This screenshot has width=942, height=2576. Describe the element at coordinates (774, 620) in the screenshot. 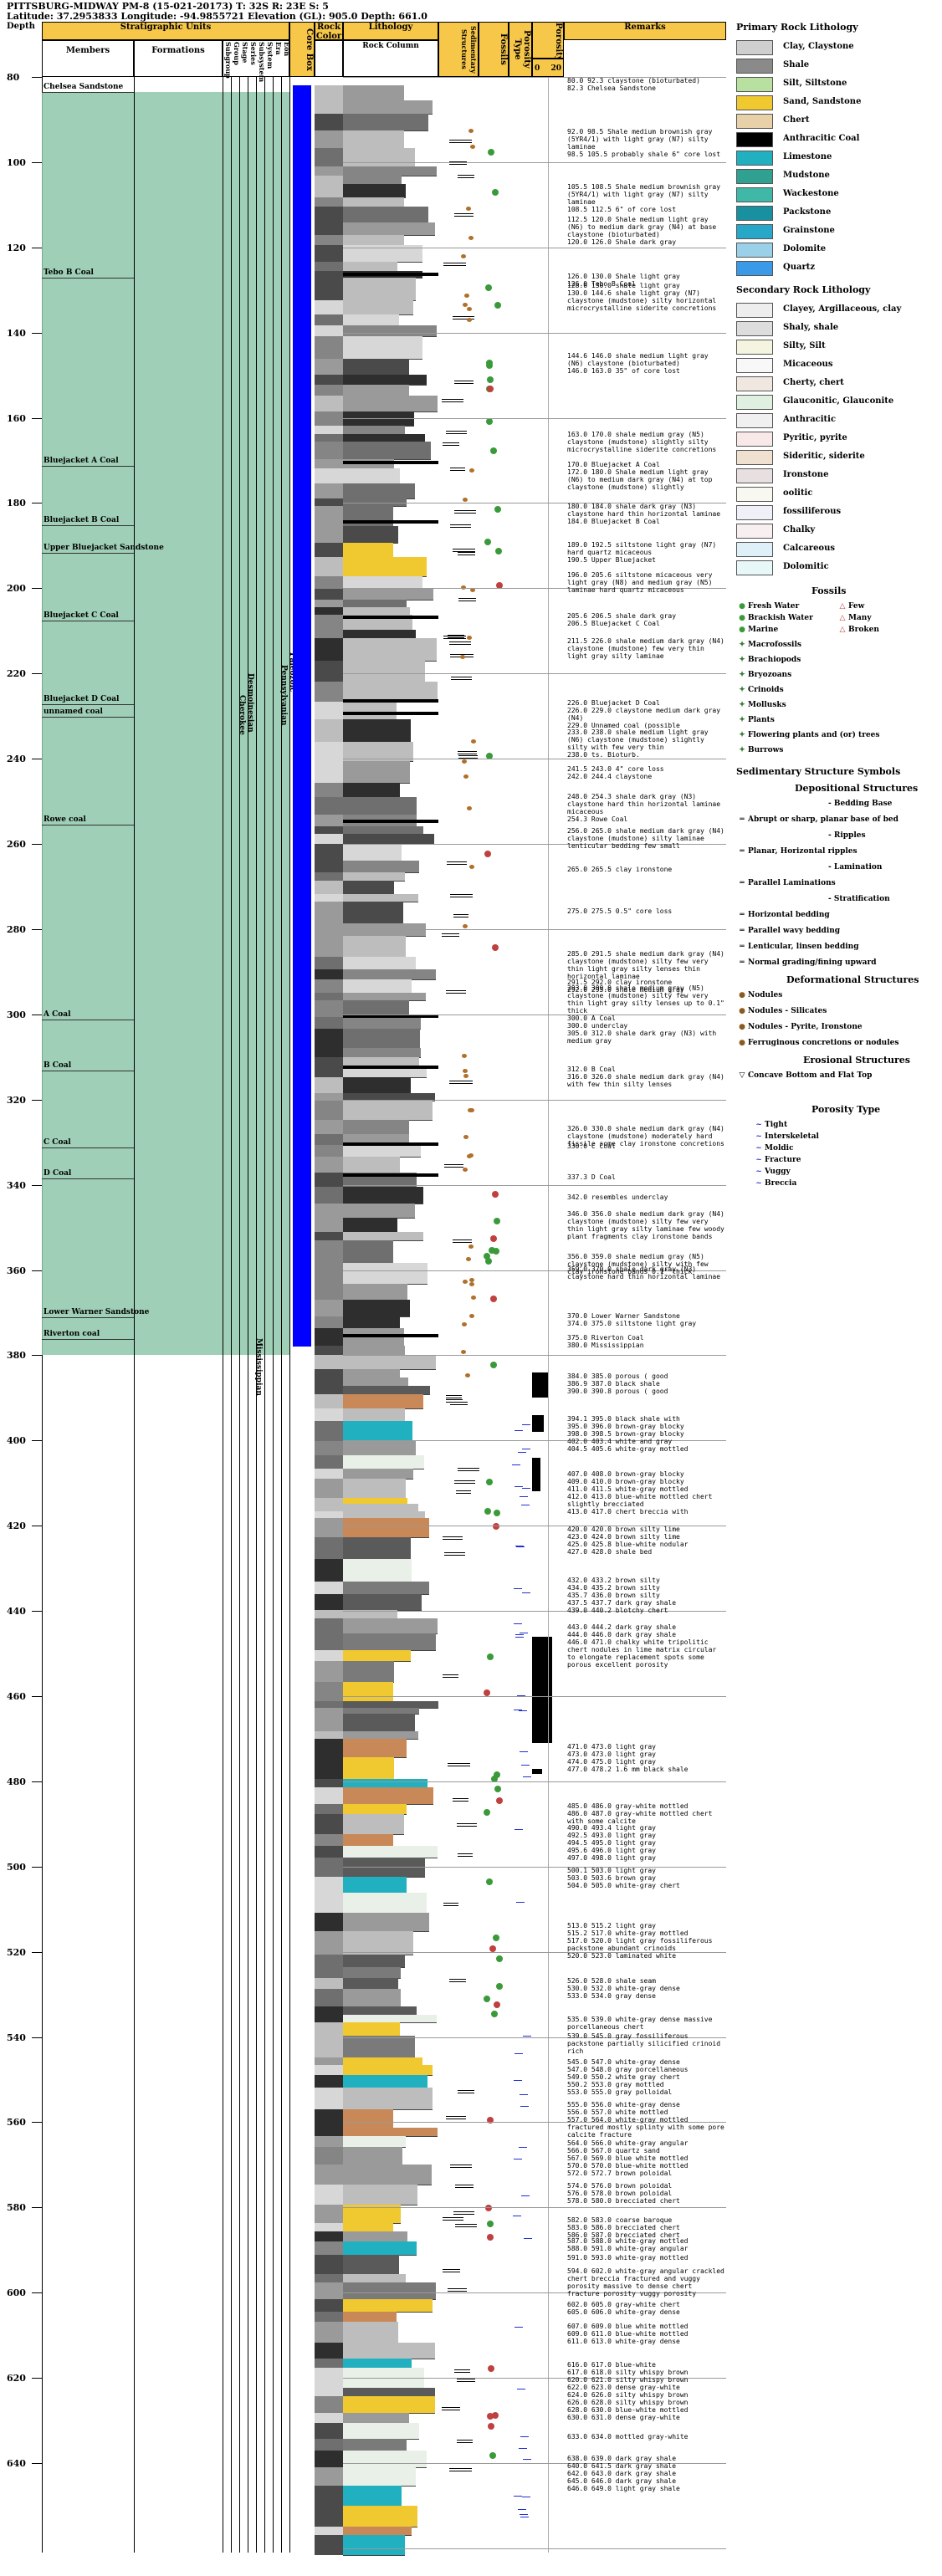

I see `fossil-env-label: ● Brackish Water` at that location.